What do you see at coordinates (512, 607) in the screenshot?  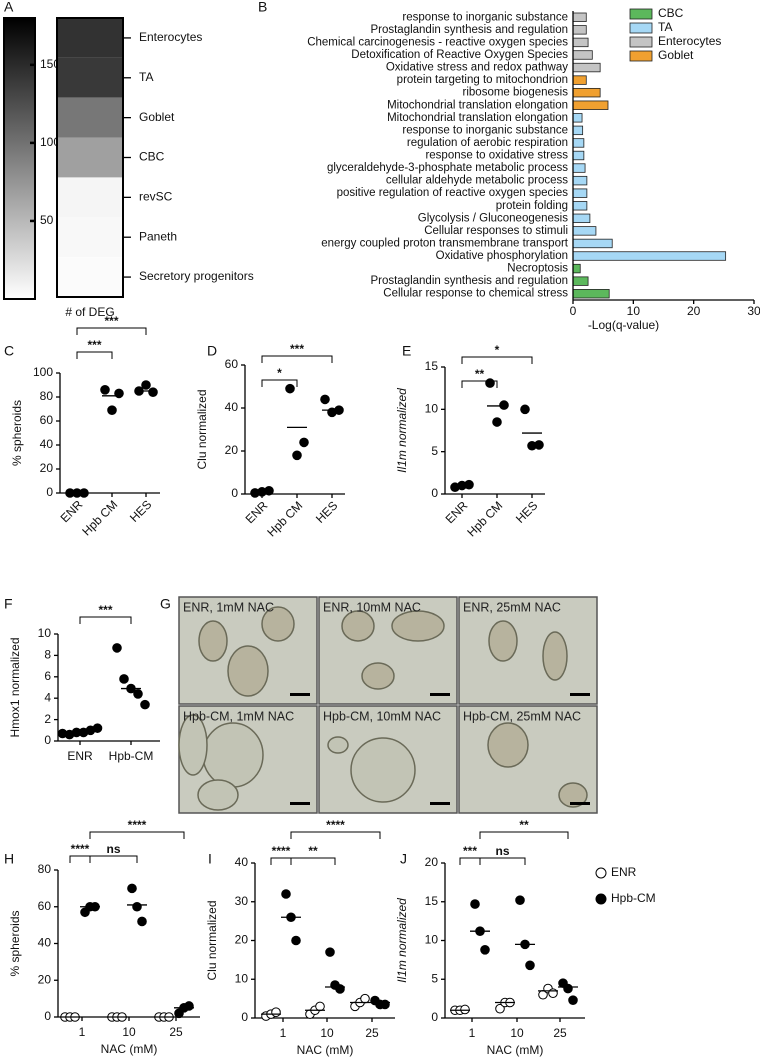 I see `image-caption: ENR, 25mM NAC` at bounding box center [512, 607].